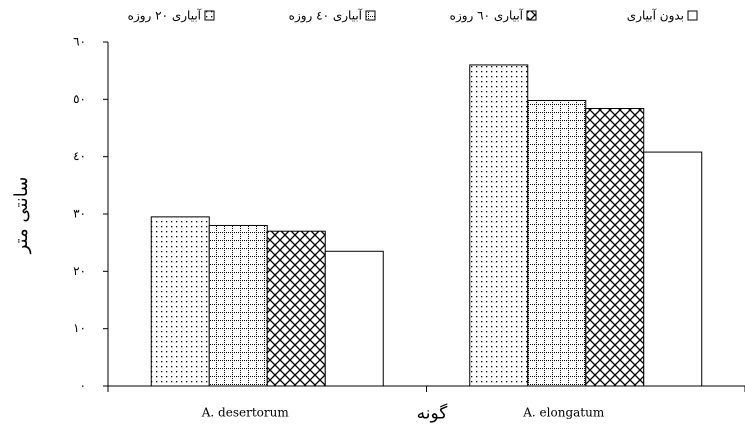 Image resolution: width=745 pixels, height=434 pixels. I want to click on y-axis-label: سانتی متر, so click(21, 216).